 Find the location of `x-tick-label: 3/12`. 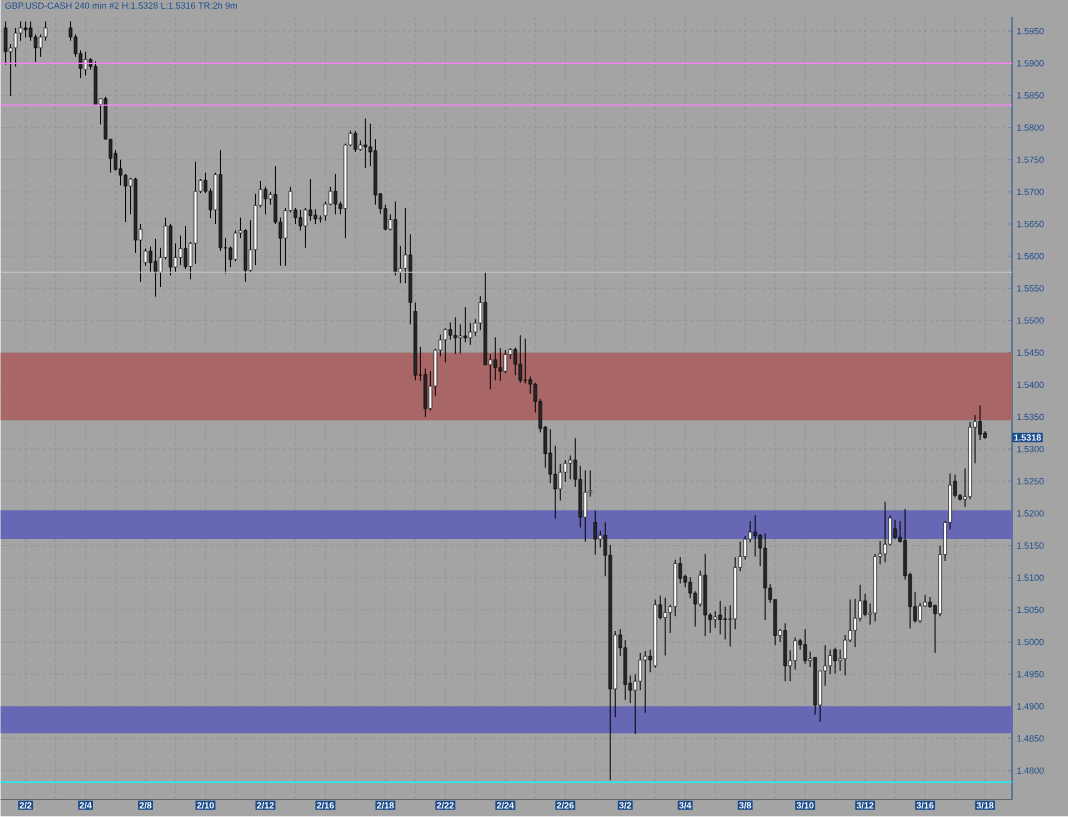

x-tick-label: 3/12 is located at coordinates (865, 805).